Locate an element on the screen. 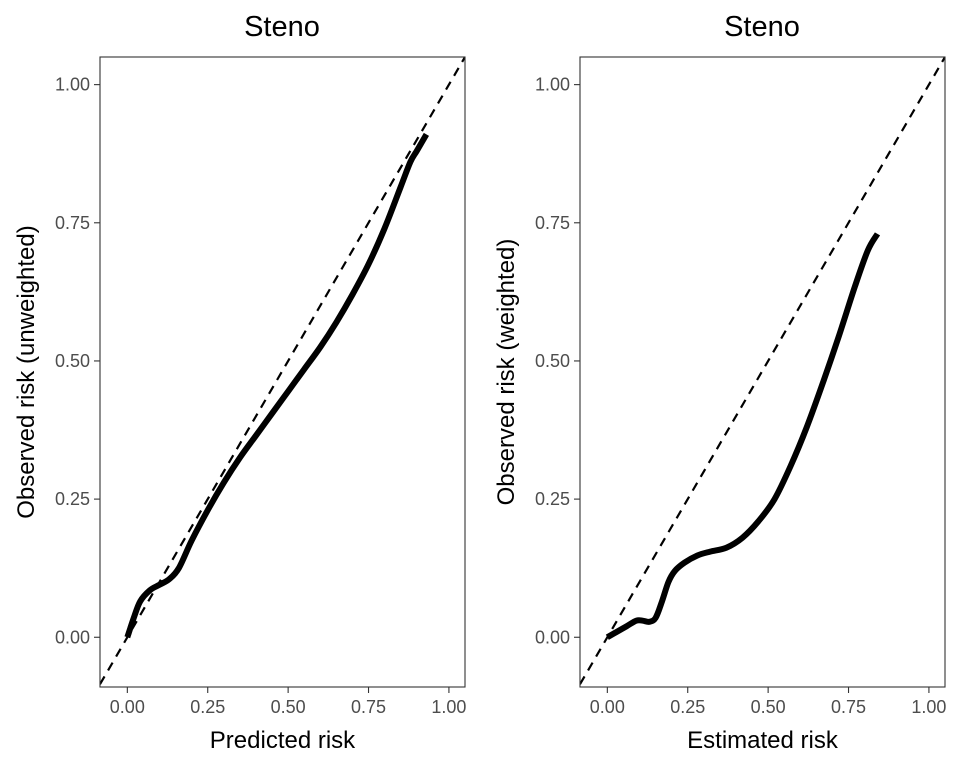 This screenshot has height=768, width=960. y-axis-title: Observed risk (weighted) is located at coordinates (506, 372).